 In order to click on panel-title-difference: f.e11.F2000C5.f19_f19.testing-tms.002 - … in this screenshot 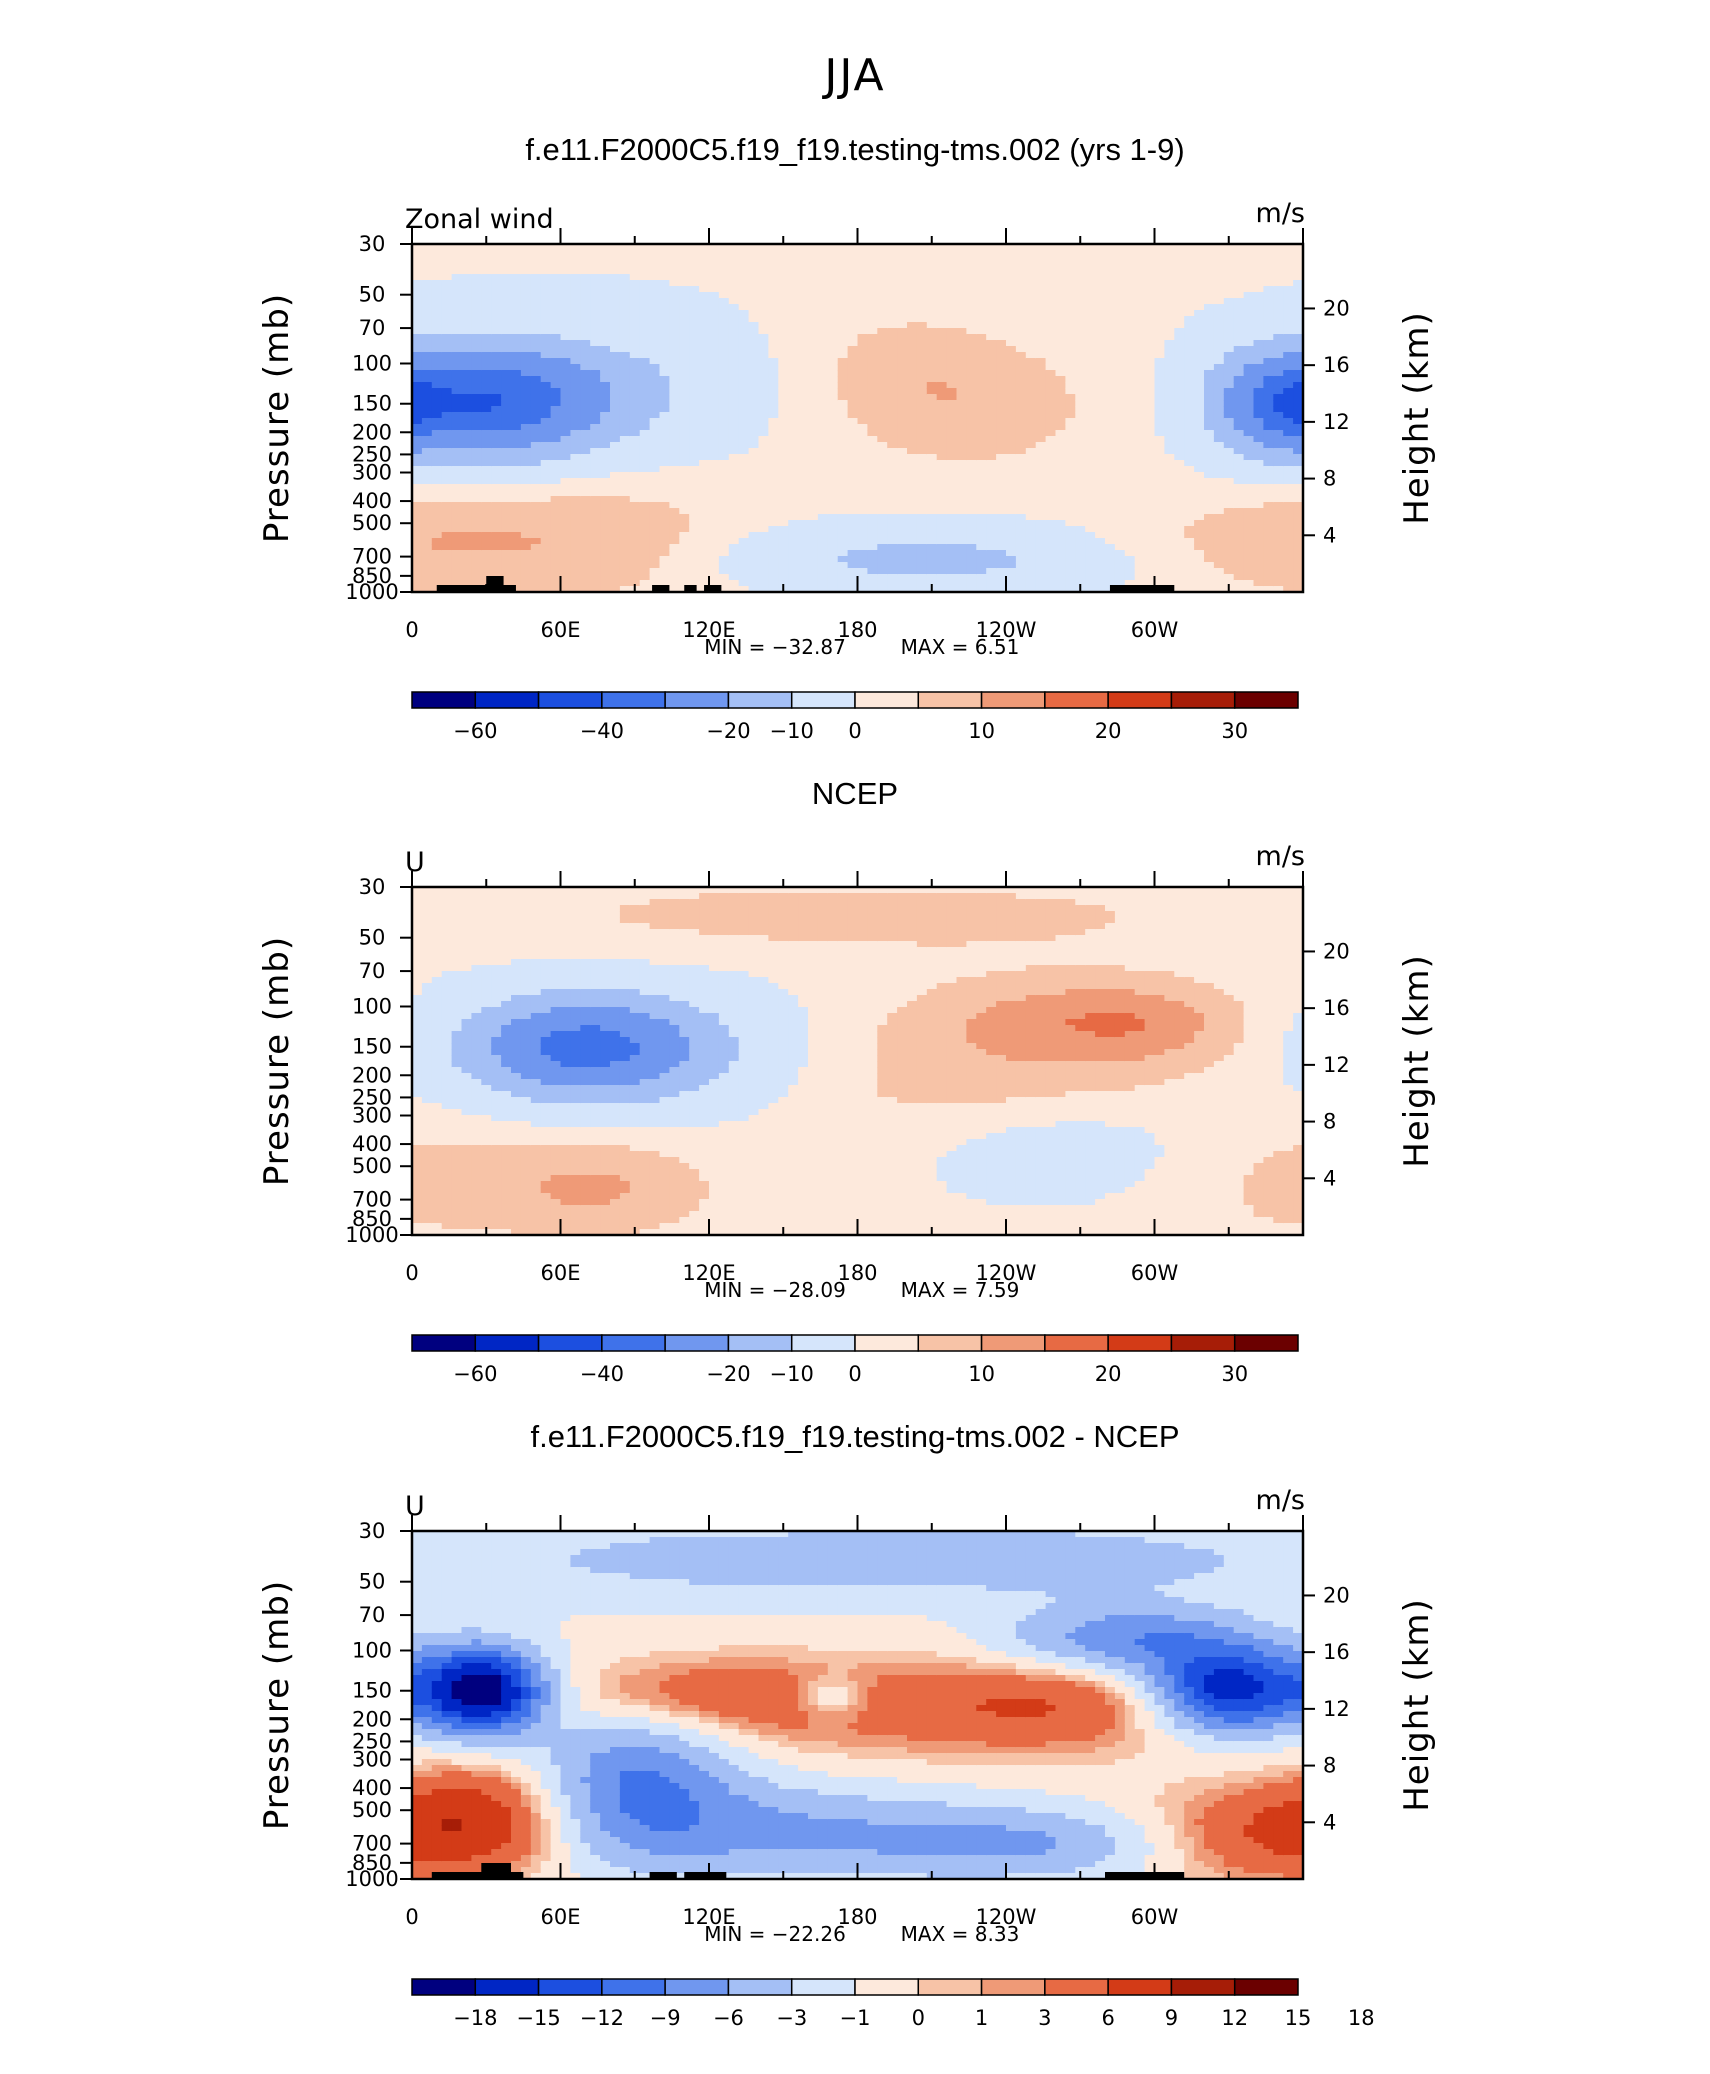, I will do `click(855, 1436)`.